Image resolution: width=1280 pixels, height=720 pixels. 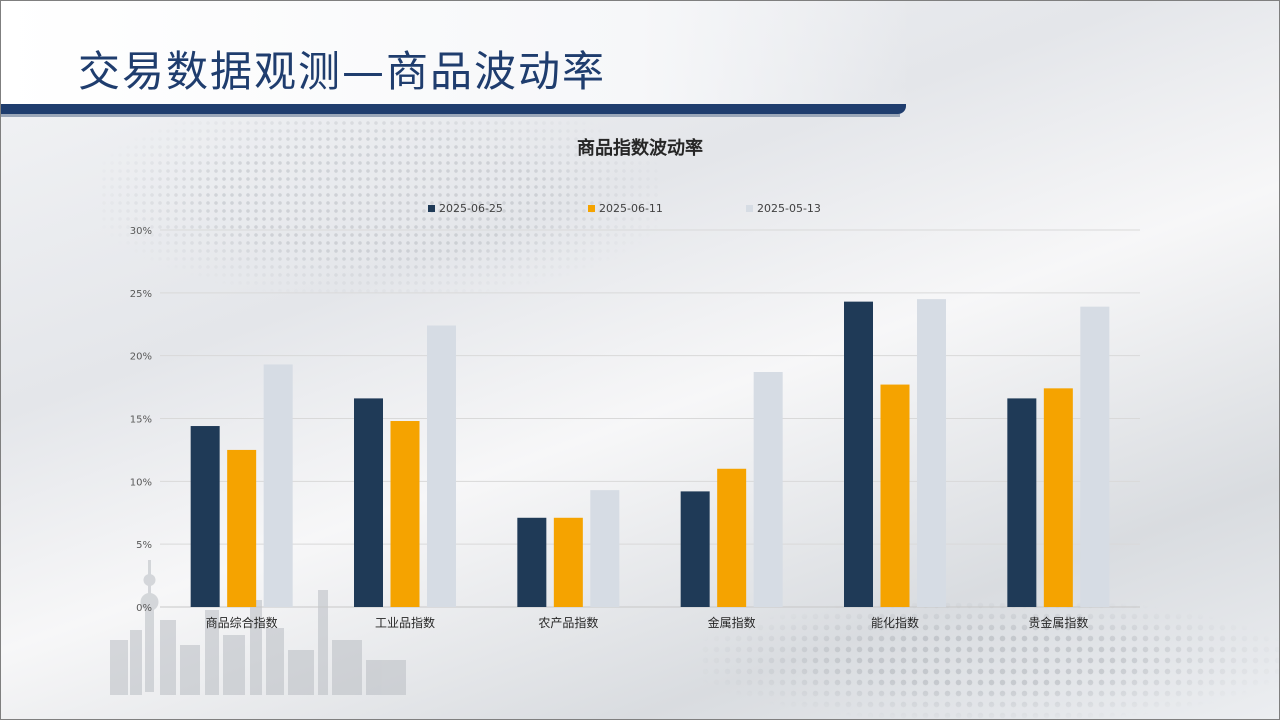 I want to click on chart-legend: 2025-06-25 2025-06-11 2025-05-13, so click(x=640, y=210).